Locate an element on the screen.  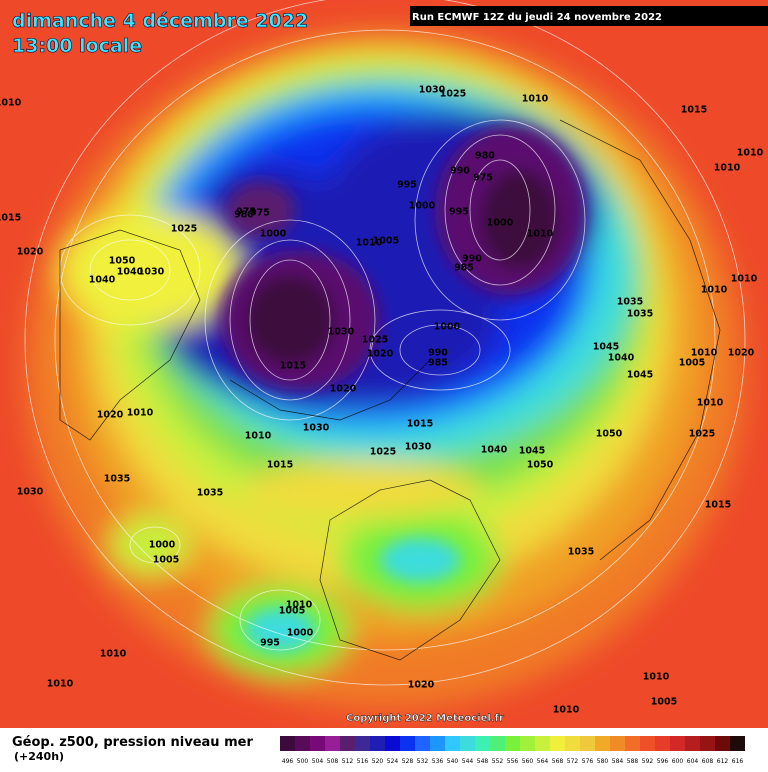
scale-label: 560 is located at coordinates (528, 761).